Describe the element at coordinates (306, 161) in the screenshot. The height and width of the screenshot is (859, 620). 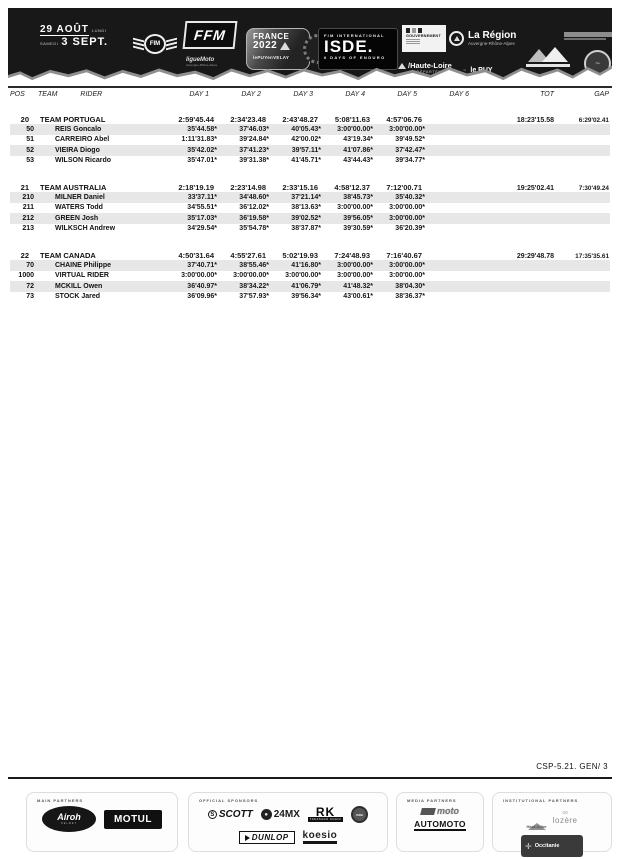
I see `day-cell: 41'45.71*` at that location.